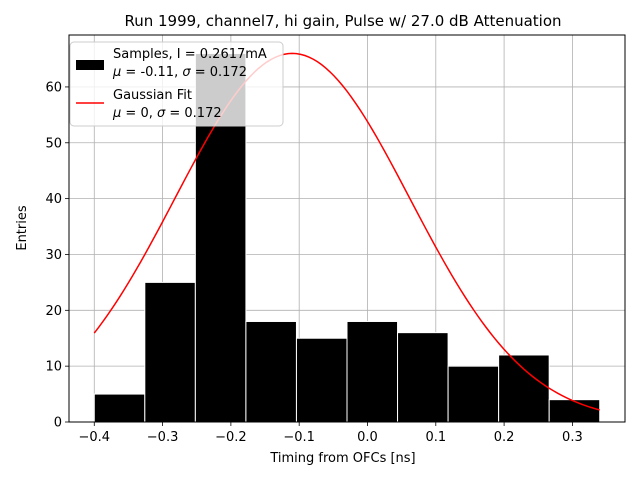 This screenshot has height=480, width=640. What do you see at coordinates (231, 437) in the screenshot?
I see `x-tick-label-2: −0.2` at bounding box center [231, 437].